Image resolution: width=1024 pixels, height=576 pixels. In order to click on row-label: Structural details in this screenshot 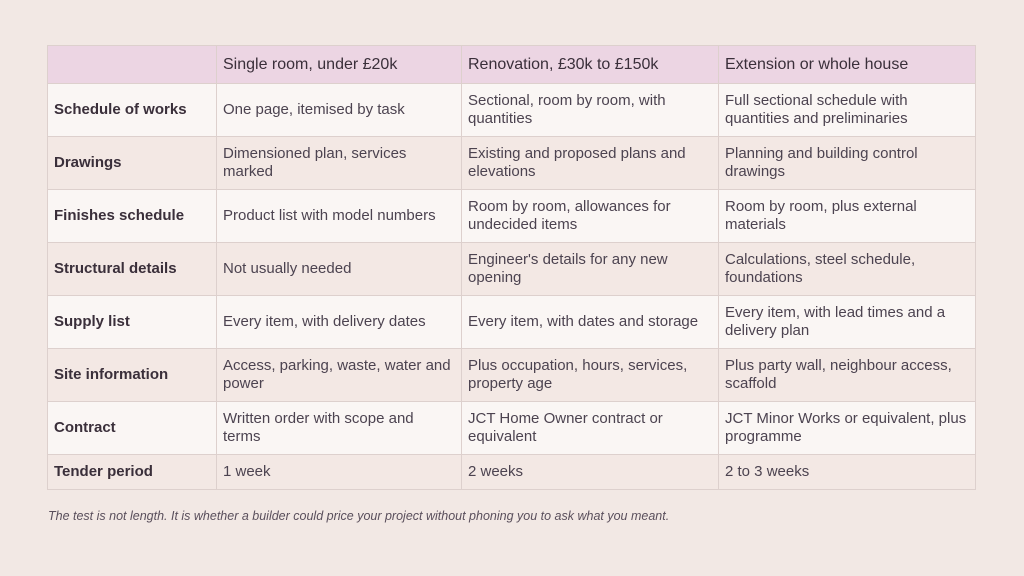, I will do `click(132, 269)`.